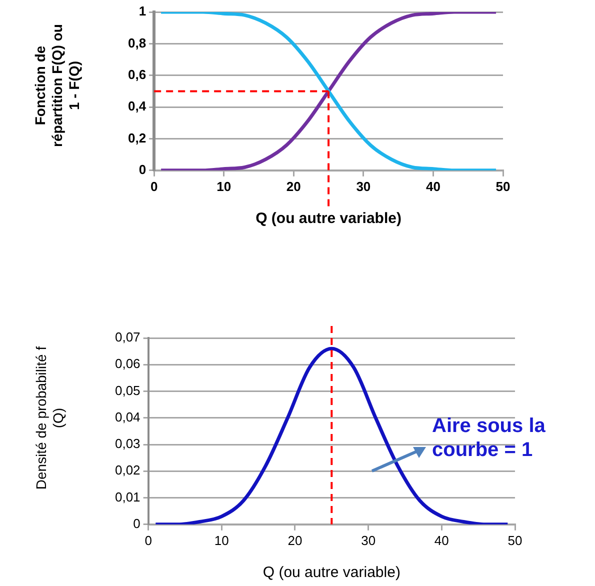 This screenshot has width=595, height=586. Describe the element at coordinates (137, 42) in the screenshot. I see `y-tick-label: 0,8` at that location.